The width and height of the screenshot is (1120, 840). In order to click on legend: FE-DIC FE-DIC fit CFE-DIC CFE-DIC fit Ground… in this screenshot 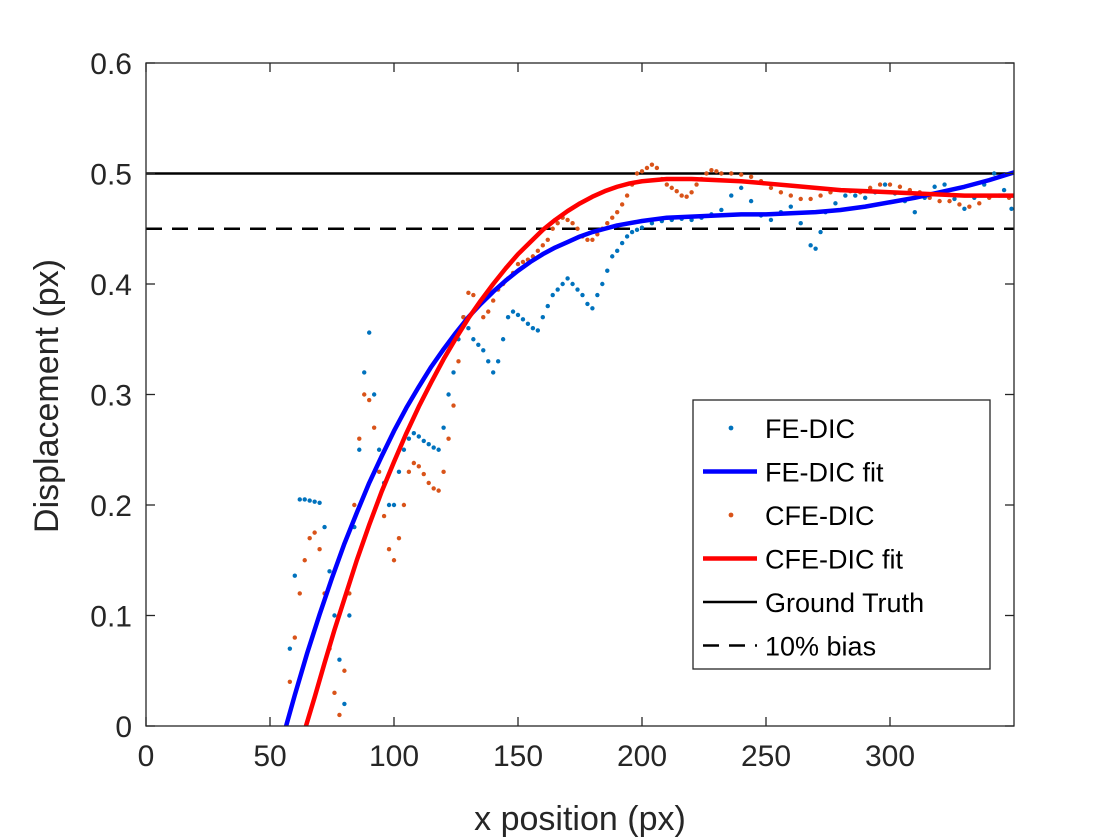, I will do `click(841, 534)`.